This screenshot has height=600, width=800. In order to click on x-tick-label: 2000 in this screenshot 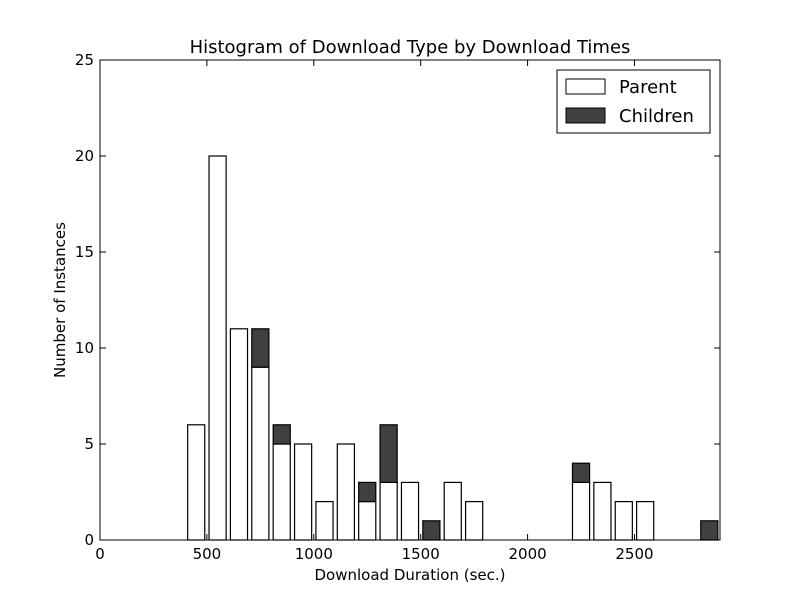, I will do `click(527, 554)`.